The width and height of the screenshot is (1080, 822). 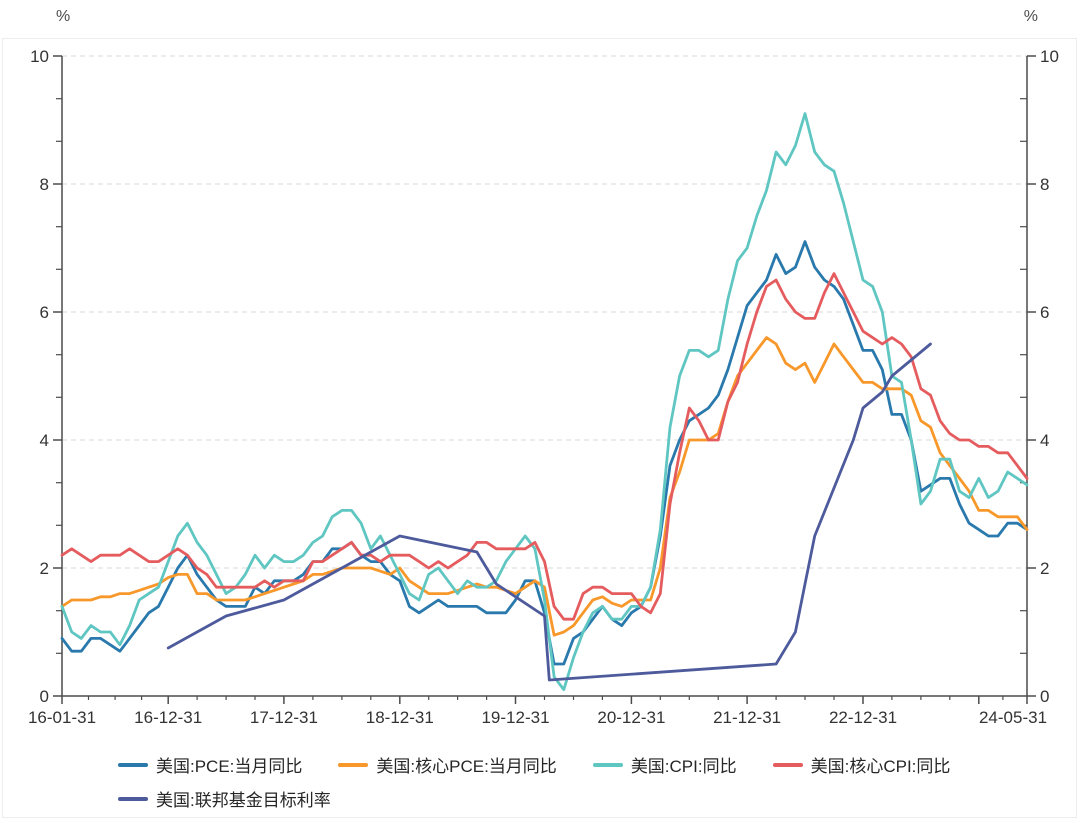 I want to click on legend-label: 美国:PCE:当月同比, so click(x=229, y=766).